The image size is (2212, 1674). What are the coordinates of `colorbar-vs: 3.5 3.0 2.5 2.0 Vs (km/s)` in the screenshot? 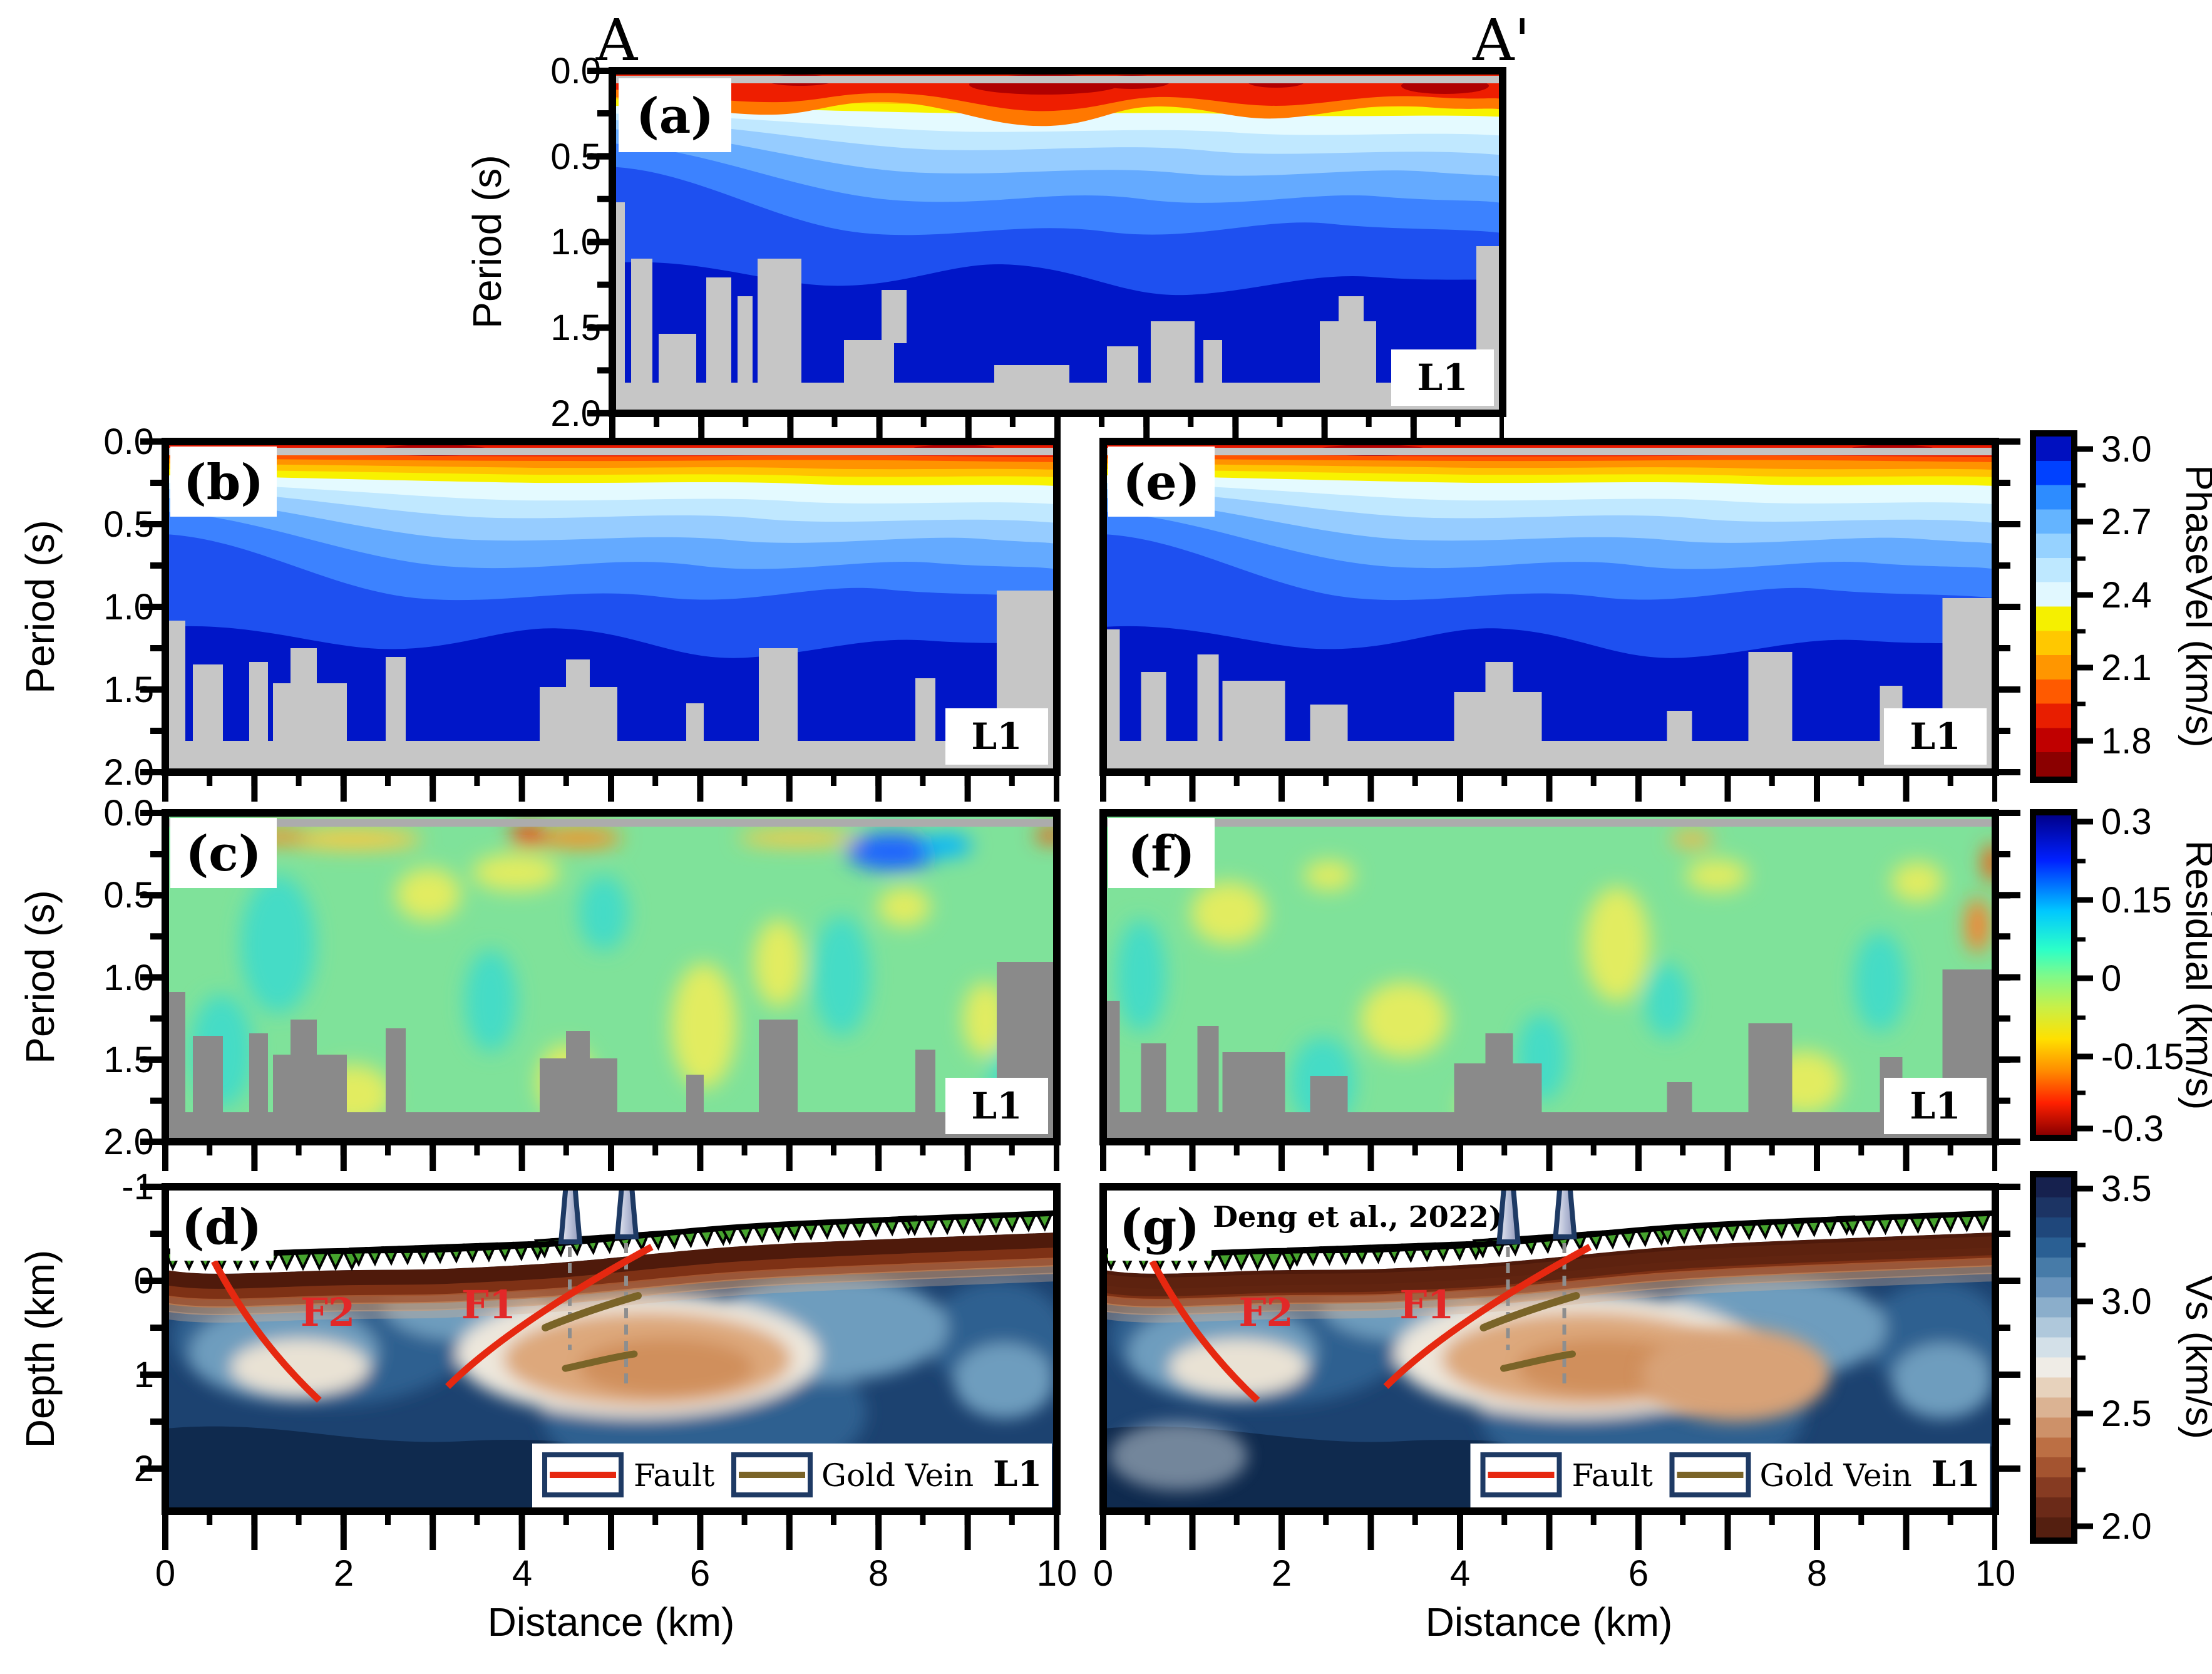 It's located at (2121, 1358).